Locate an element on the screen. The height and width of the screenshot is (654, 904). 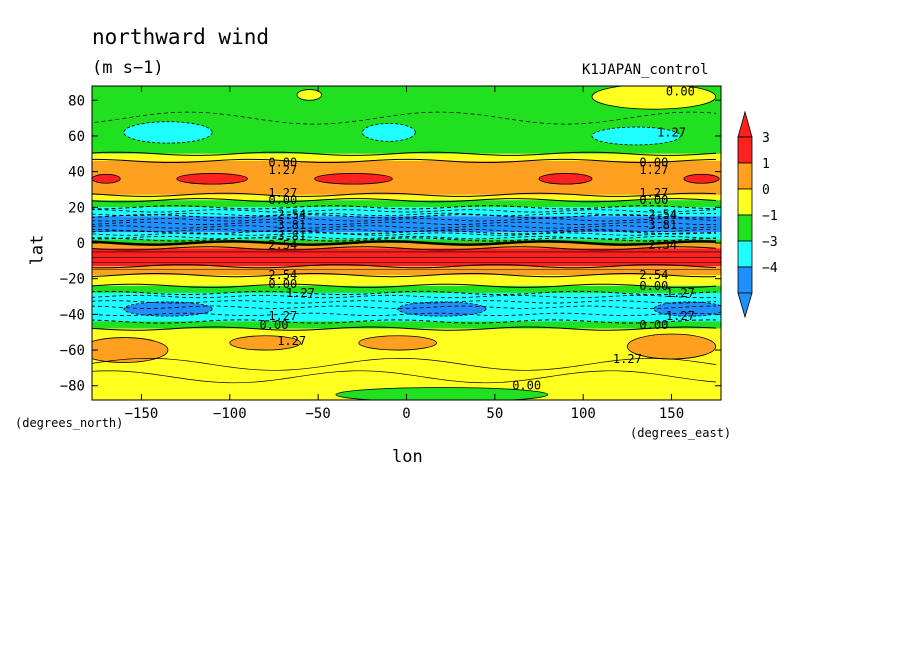
y-tick-label-5: −20 is located at coordinates (72, 280).